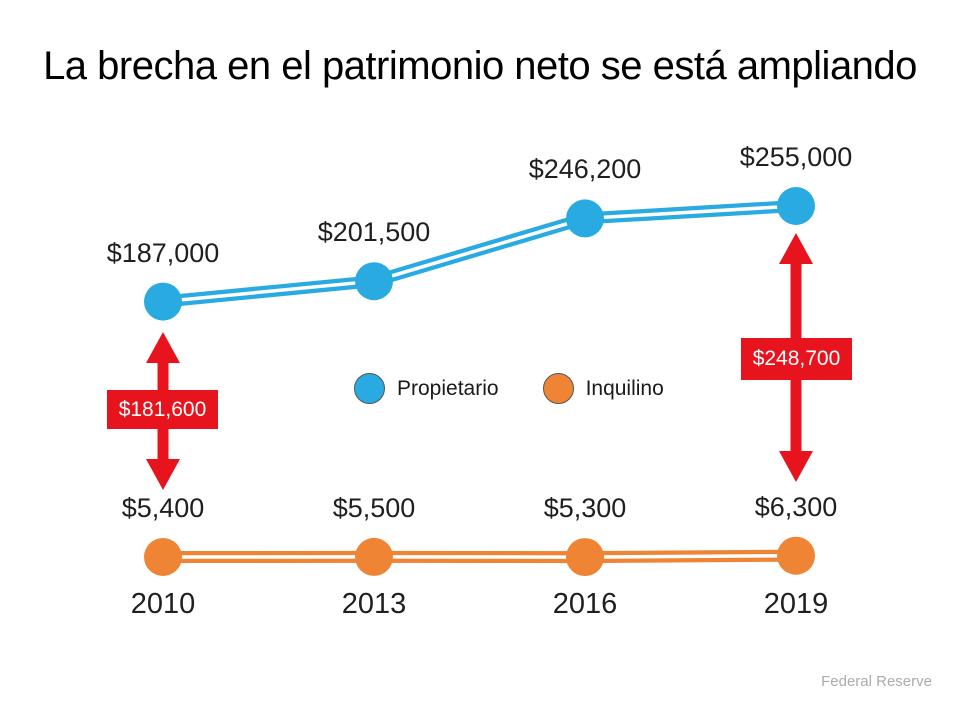 Image resolution: width=960 pixels, height=720 pixels. I want to click on gap-annotation-2010: $181,600, so click(162, 409).